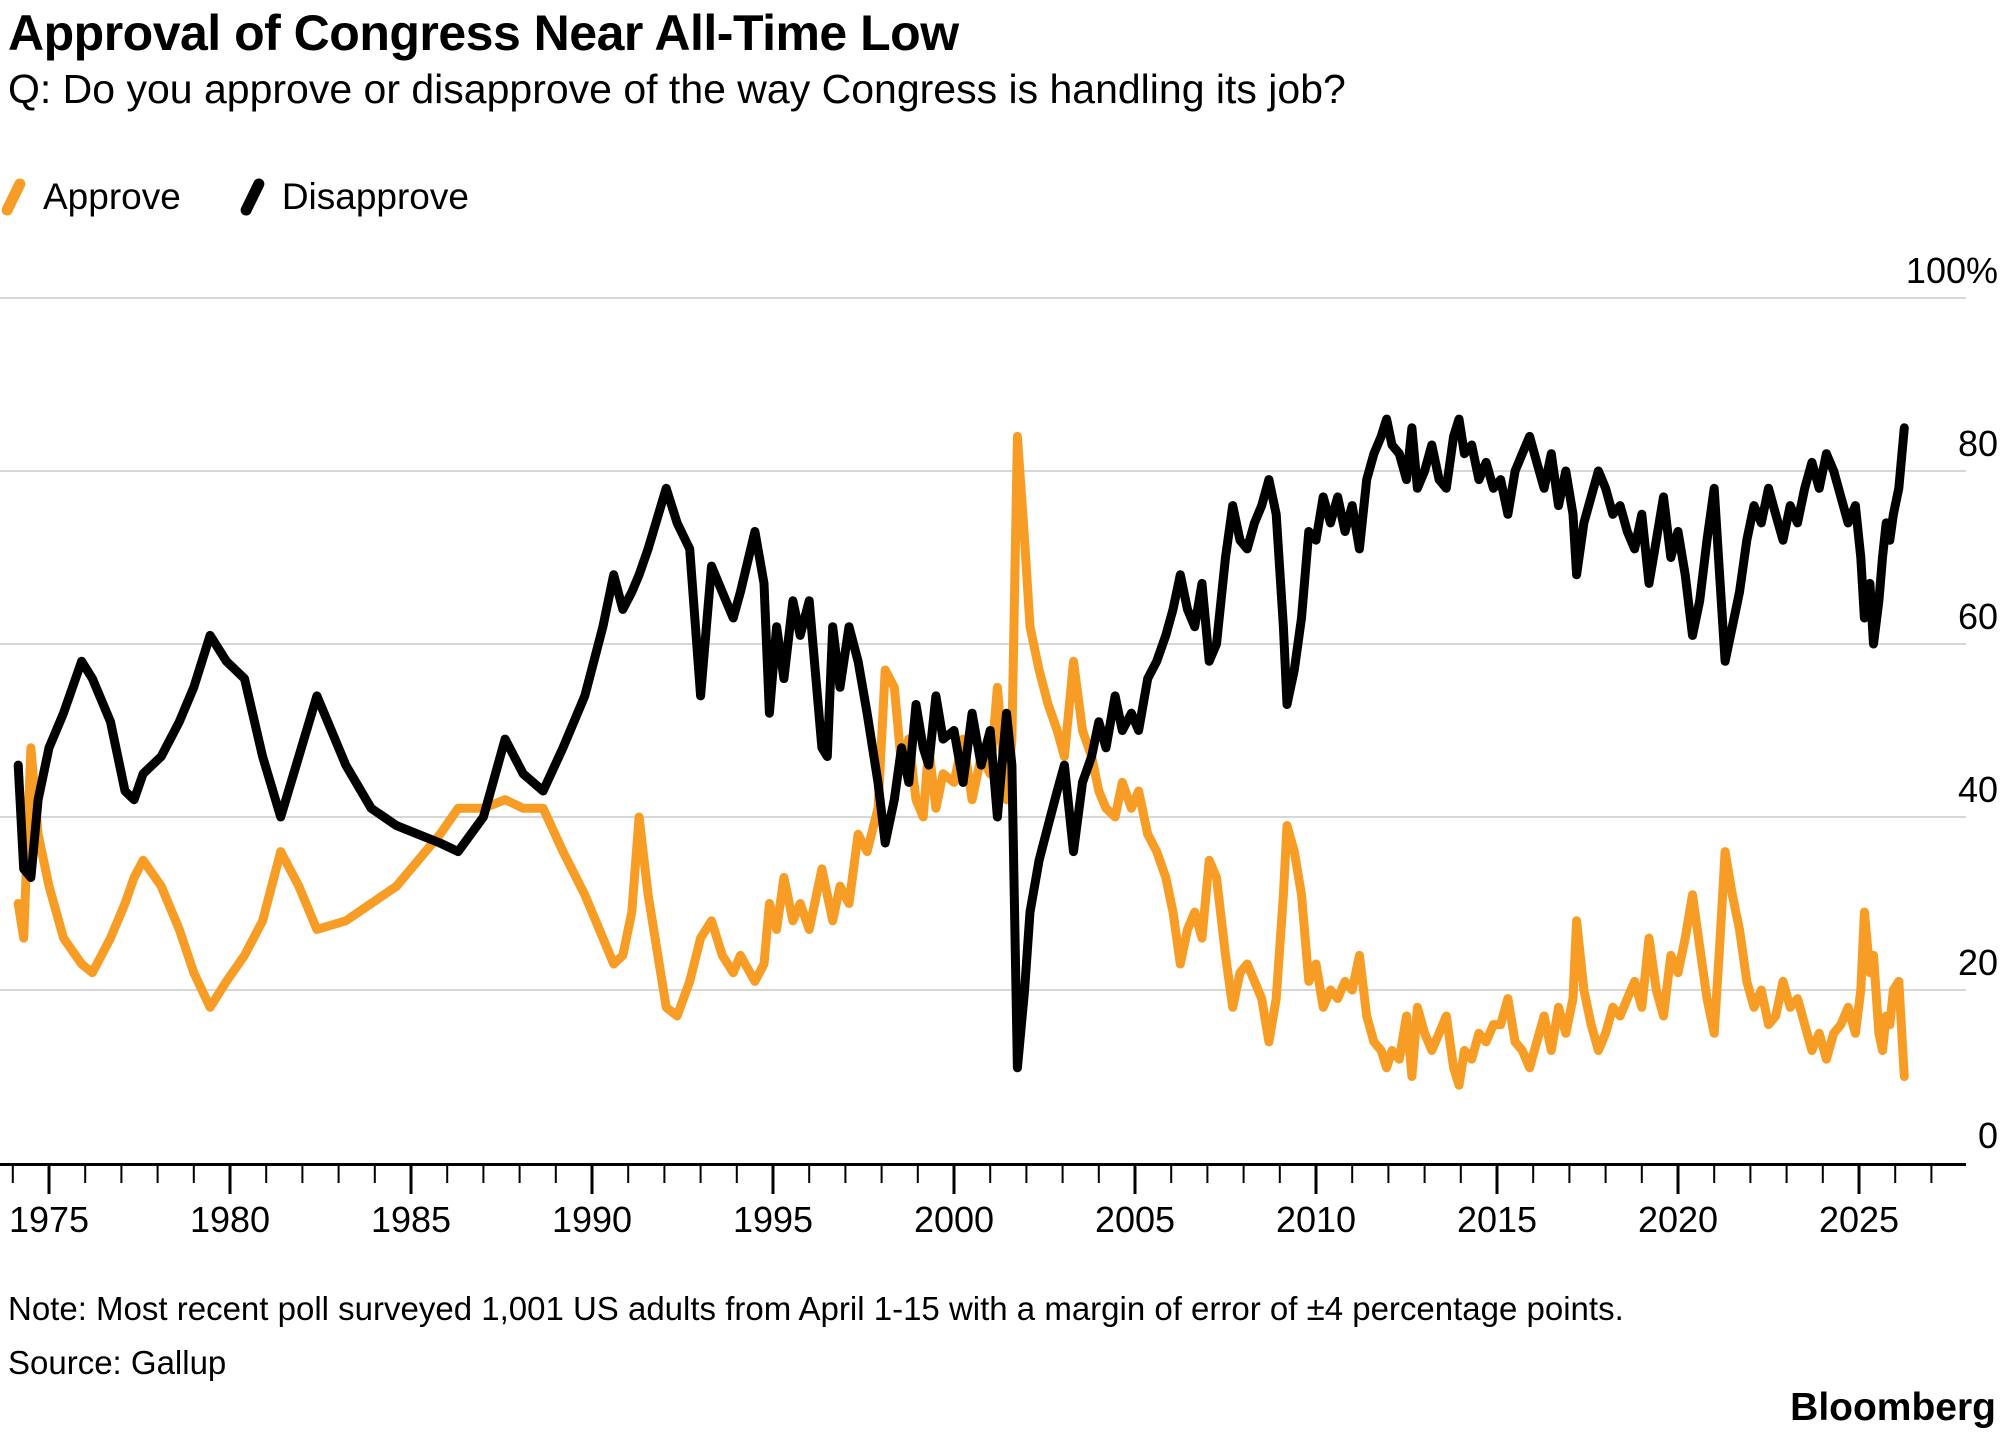  What do you see at coordinates (1497, 1219) in the screenshot?
I see `x-axis-label: 2015` at bounding box center [1497, 1219].